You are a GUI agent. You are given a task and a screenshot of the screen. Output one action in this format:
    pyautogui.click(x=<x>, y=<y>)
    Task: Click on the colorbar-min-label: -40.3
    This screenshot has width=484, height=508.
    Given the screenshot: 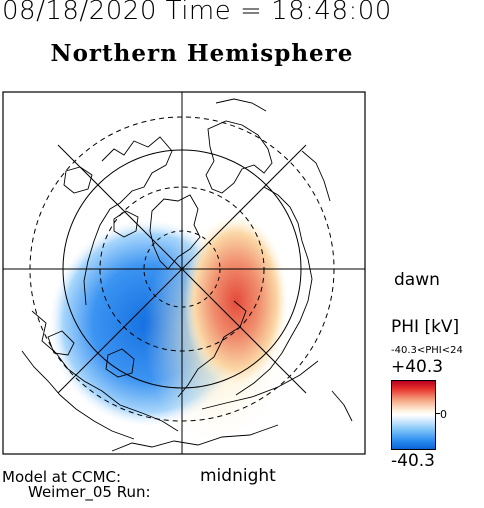 What is the action you would take?
    pyautogui.click(x=413, y=461)
    